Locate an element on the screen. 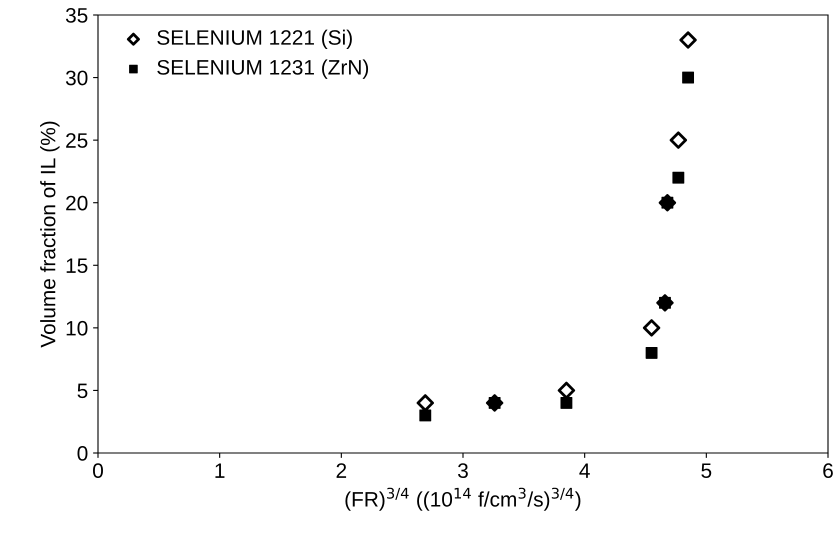 The width and height of the screenshot is (840, 538). x-tick-label: 6 is located at coordinates (828, 470).